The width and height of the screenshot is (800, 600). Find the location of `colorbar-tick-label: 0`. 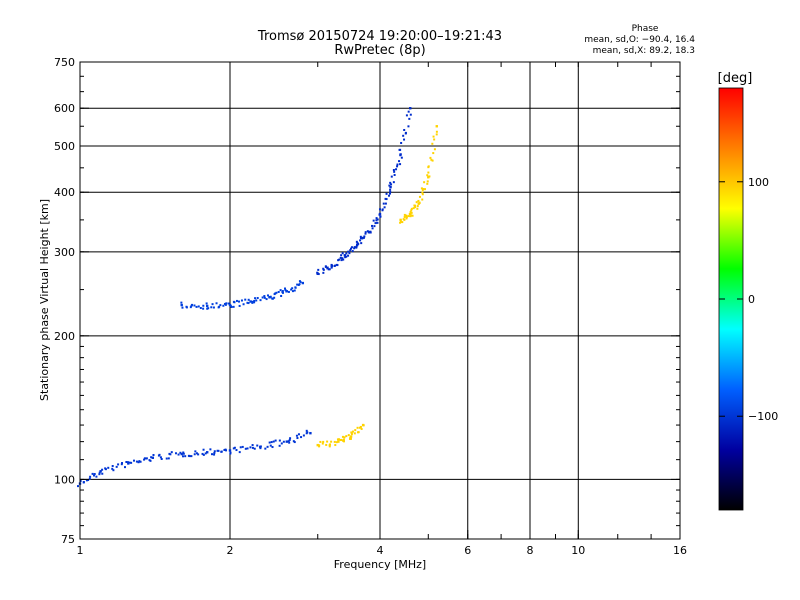

colorbar-tick-label: 0 is located at coordinates (751, 299).